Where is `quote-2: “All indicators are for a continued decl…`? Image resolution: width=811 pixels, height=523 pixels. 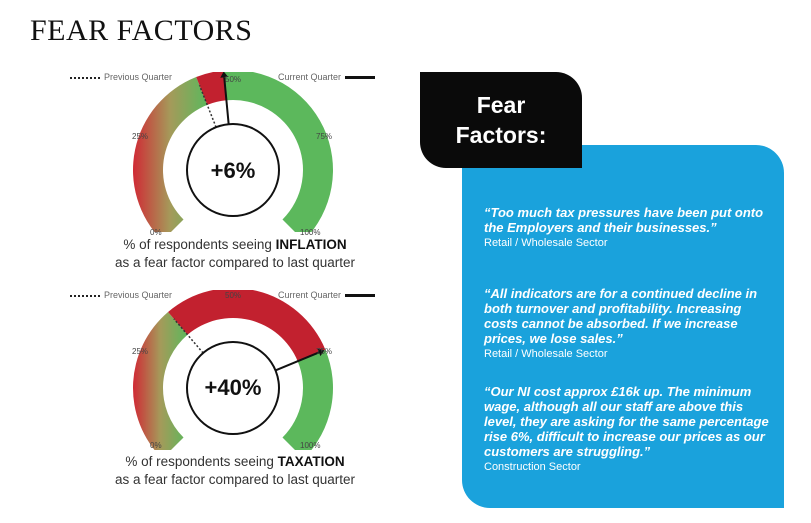
quote-2: “All indicators are for a continued decl… is located at coordinates (629, 323).